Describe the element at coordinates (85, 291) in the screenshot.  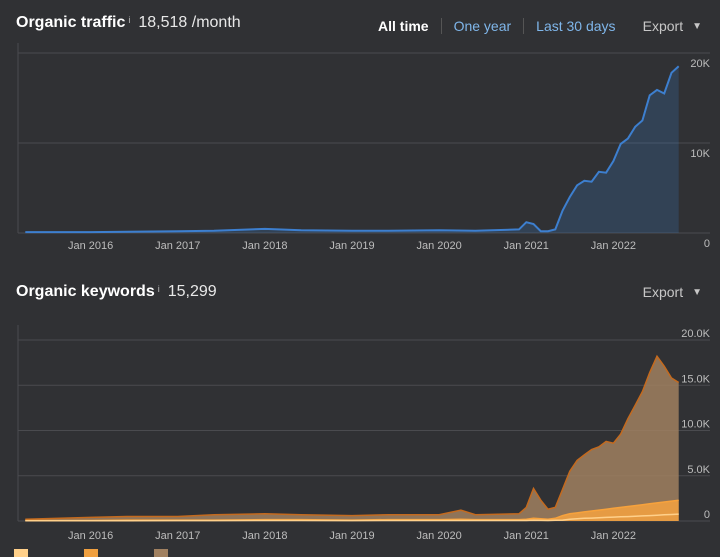
I see `organic-keywords-title: Organic keywords` at that location.